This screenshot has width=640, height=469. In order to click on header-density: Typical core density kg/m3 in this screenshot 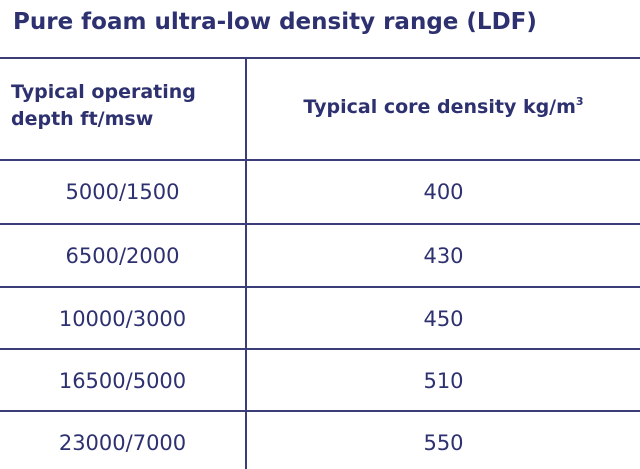, I will do `click(443, 106)`.